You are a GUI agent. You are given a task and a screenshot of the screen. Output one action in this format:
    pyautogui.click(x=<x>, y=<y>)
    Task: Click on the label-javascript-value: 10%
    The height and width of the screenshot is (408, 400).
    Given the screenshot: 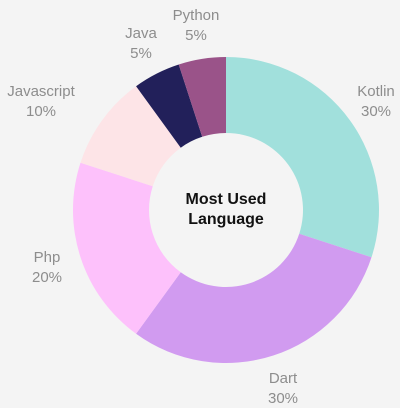 What is the action you would take?
    pyautogui.click(x=41, y=111)
    